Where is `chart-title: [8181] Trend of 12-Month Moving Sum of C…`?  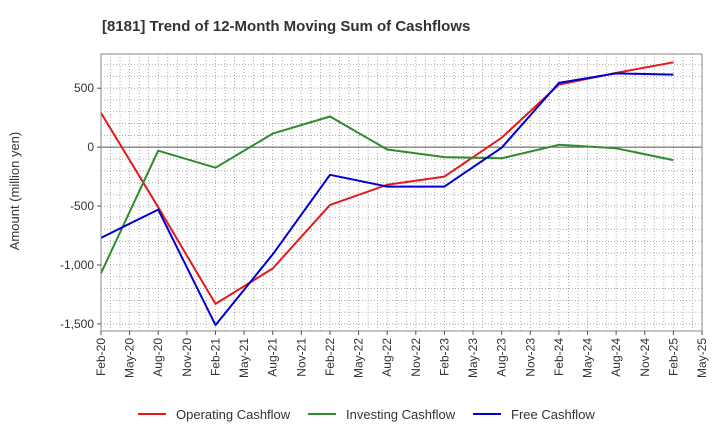 chart-title: [8181] Trend of 12-Month Moving Sum of C… is located at coordinates (286, 26).